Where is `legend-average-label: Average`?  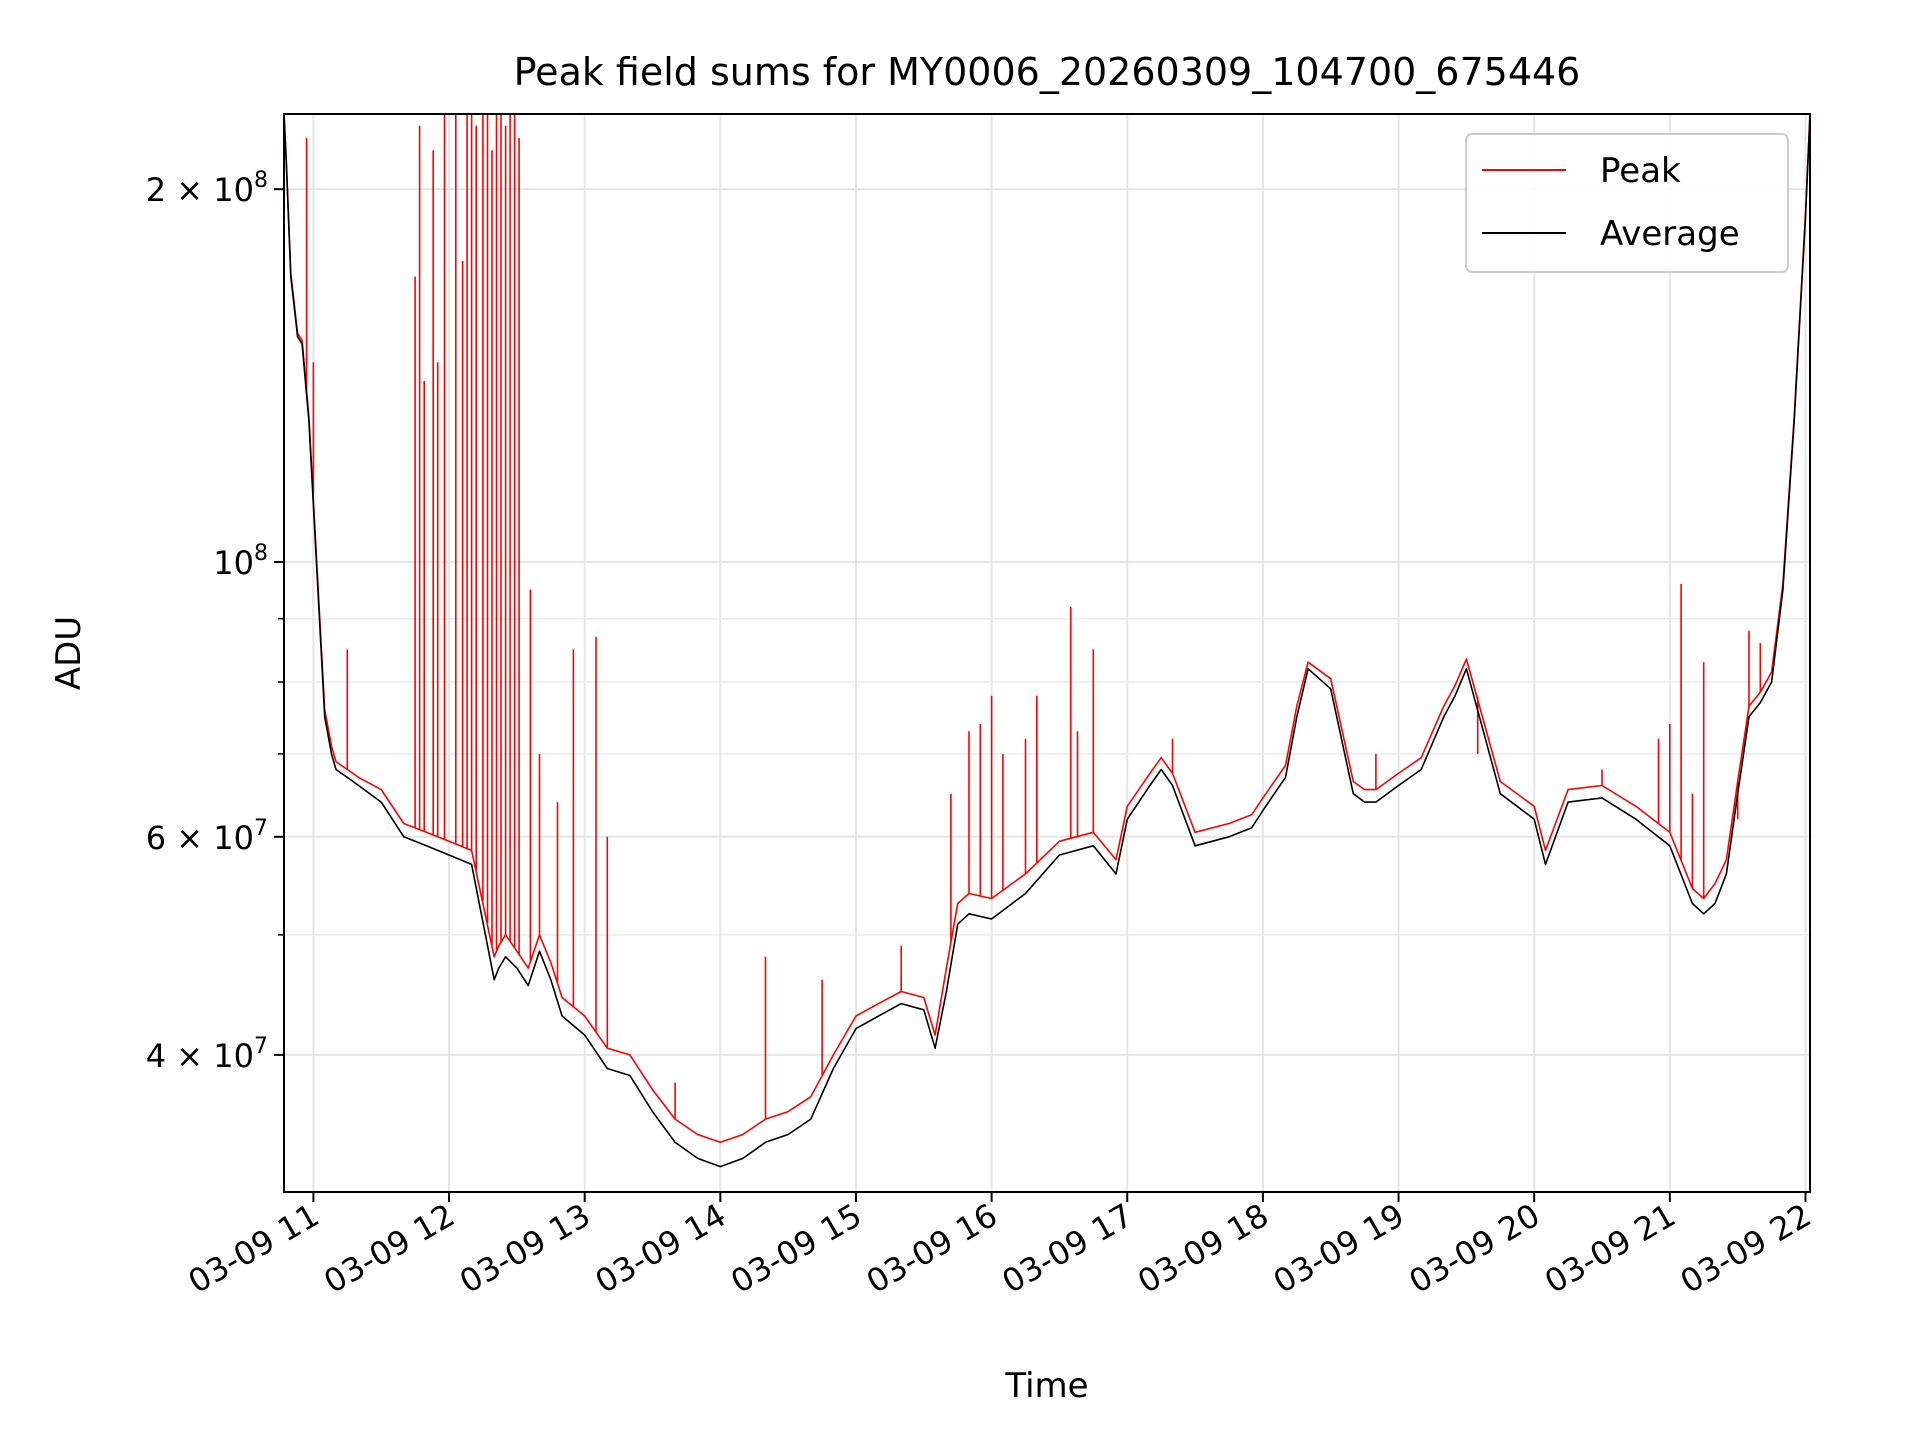 legend-average-label: Average is located at coordinates (1670, 234).